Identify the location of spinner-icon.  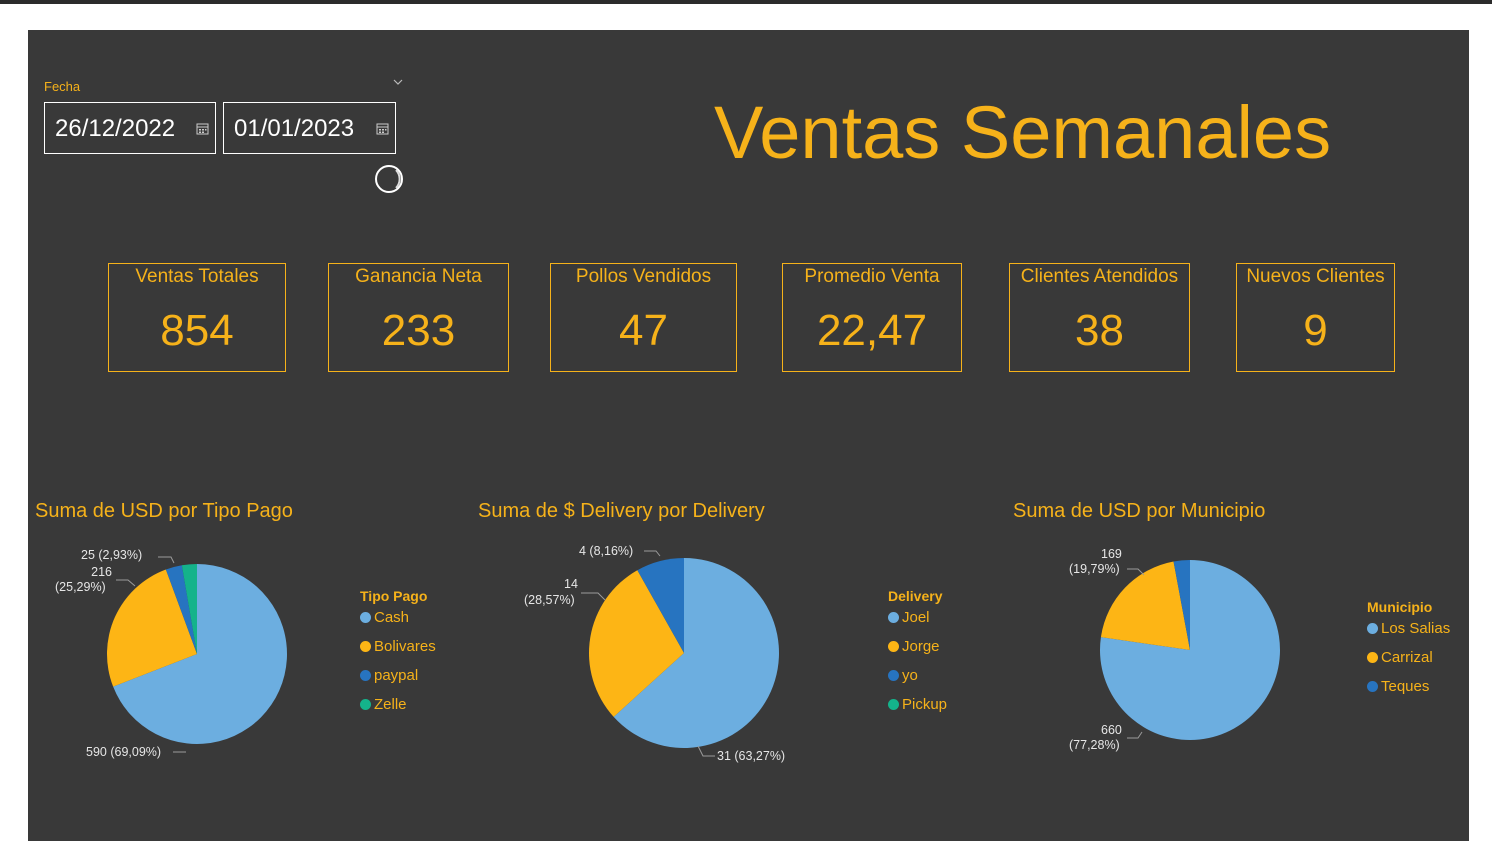
(389, 179).